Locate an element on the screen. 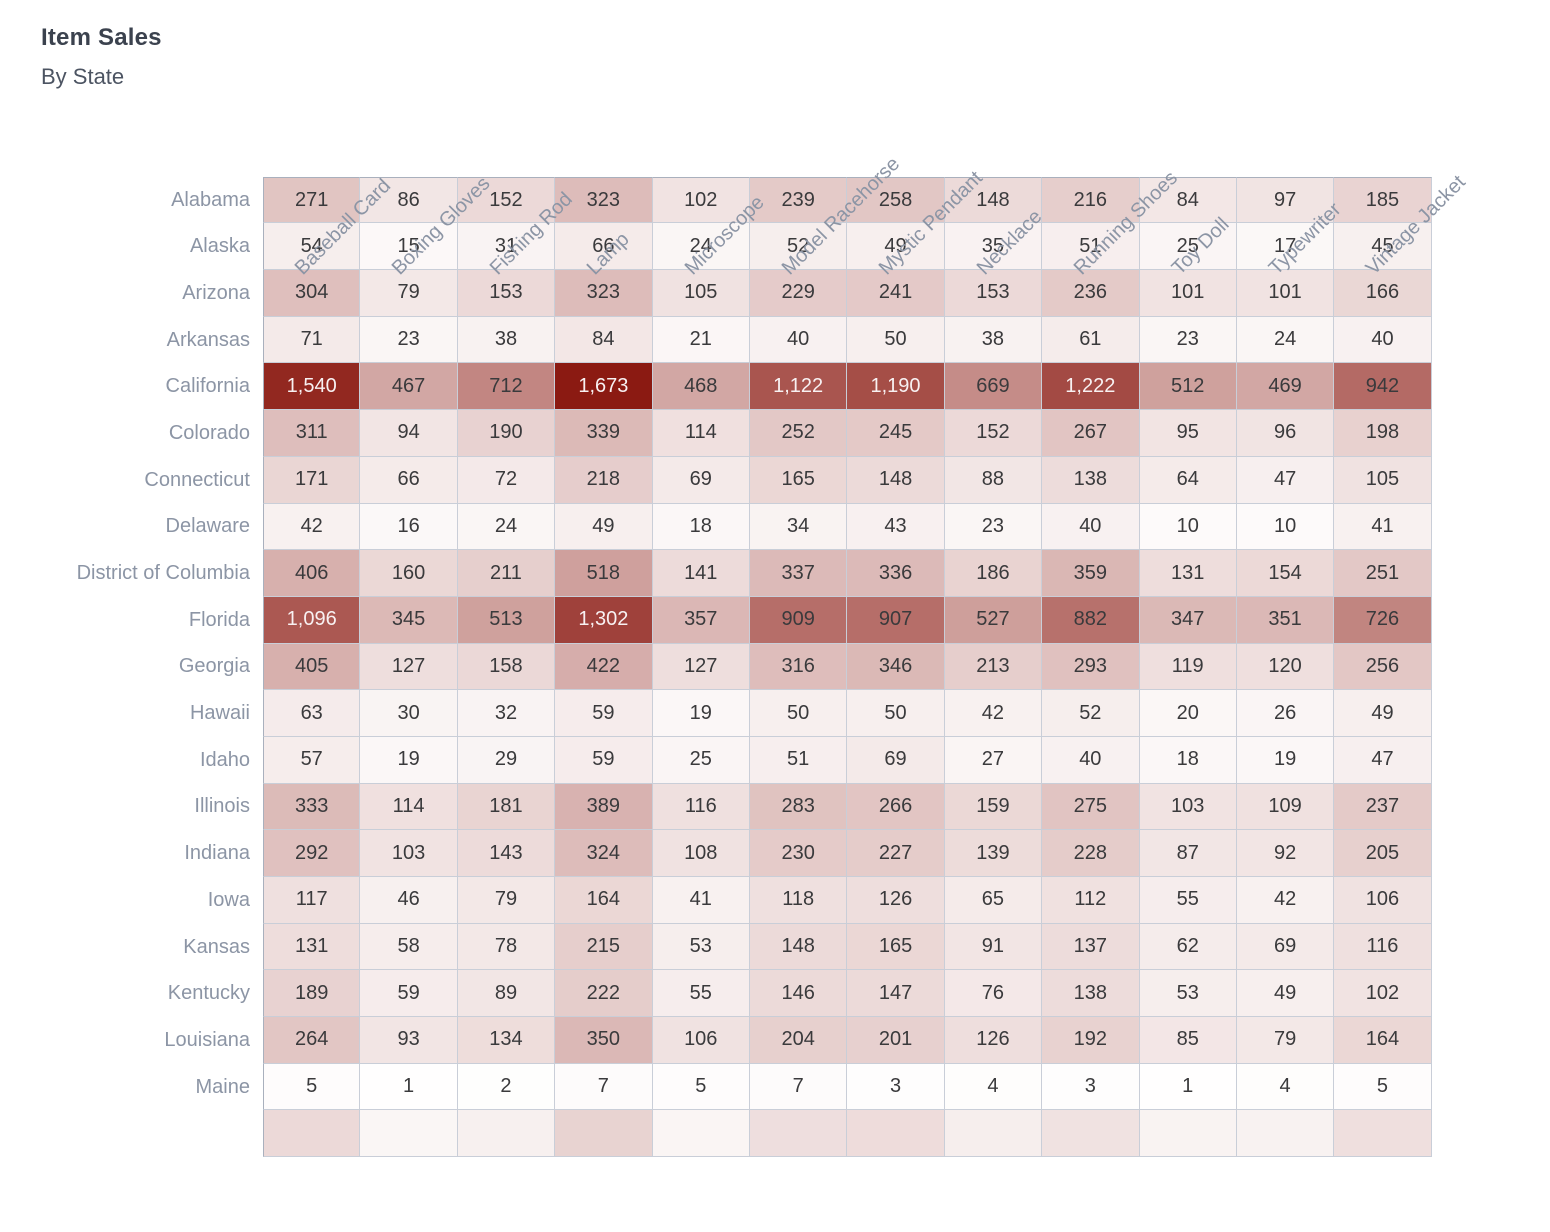  heatmap-cell: 518 is located at coordinates (604, 573).